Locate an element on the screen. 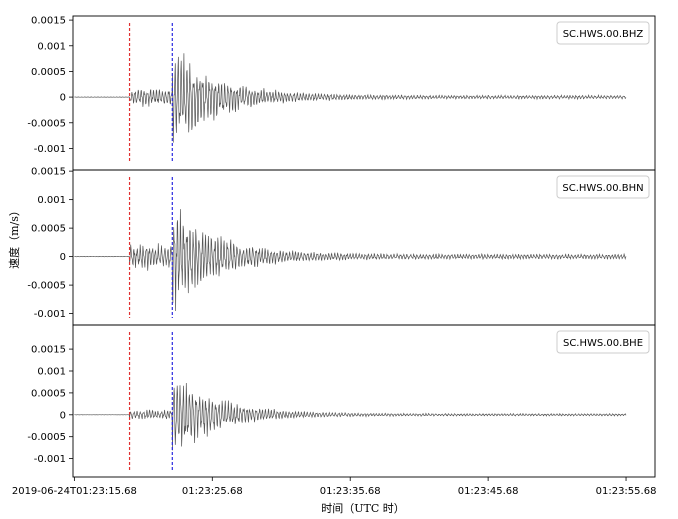  x-tick-label: 01:23:45.68 is located at coordinates (488, 491).